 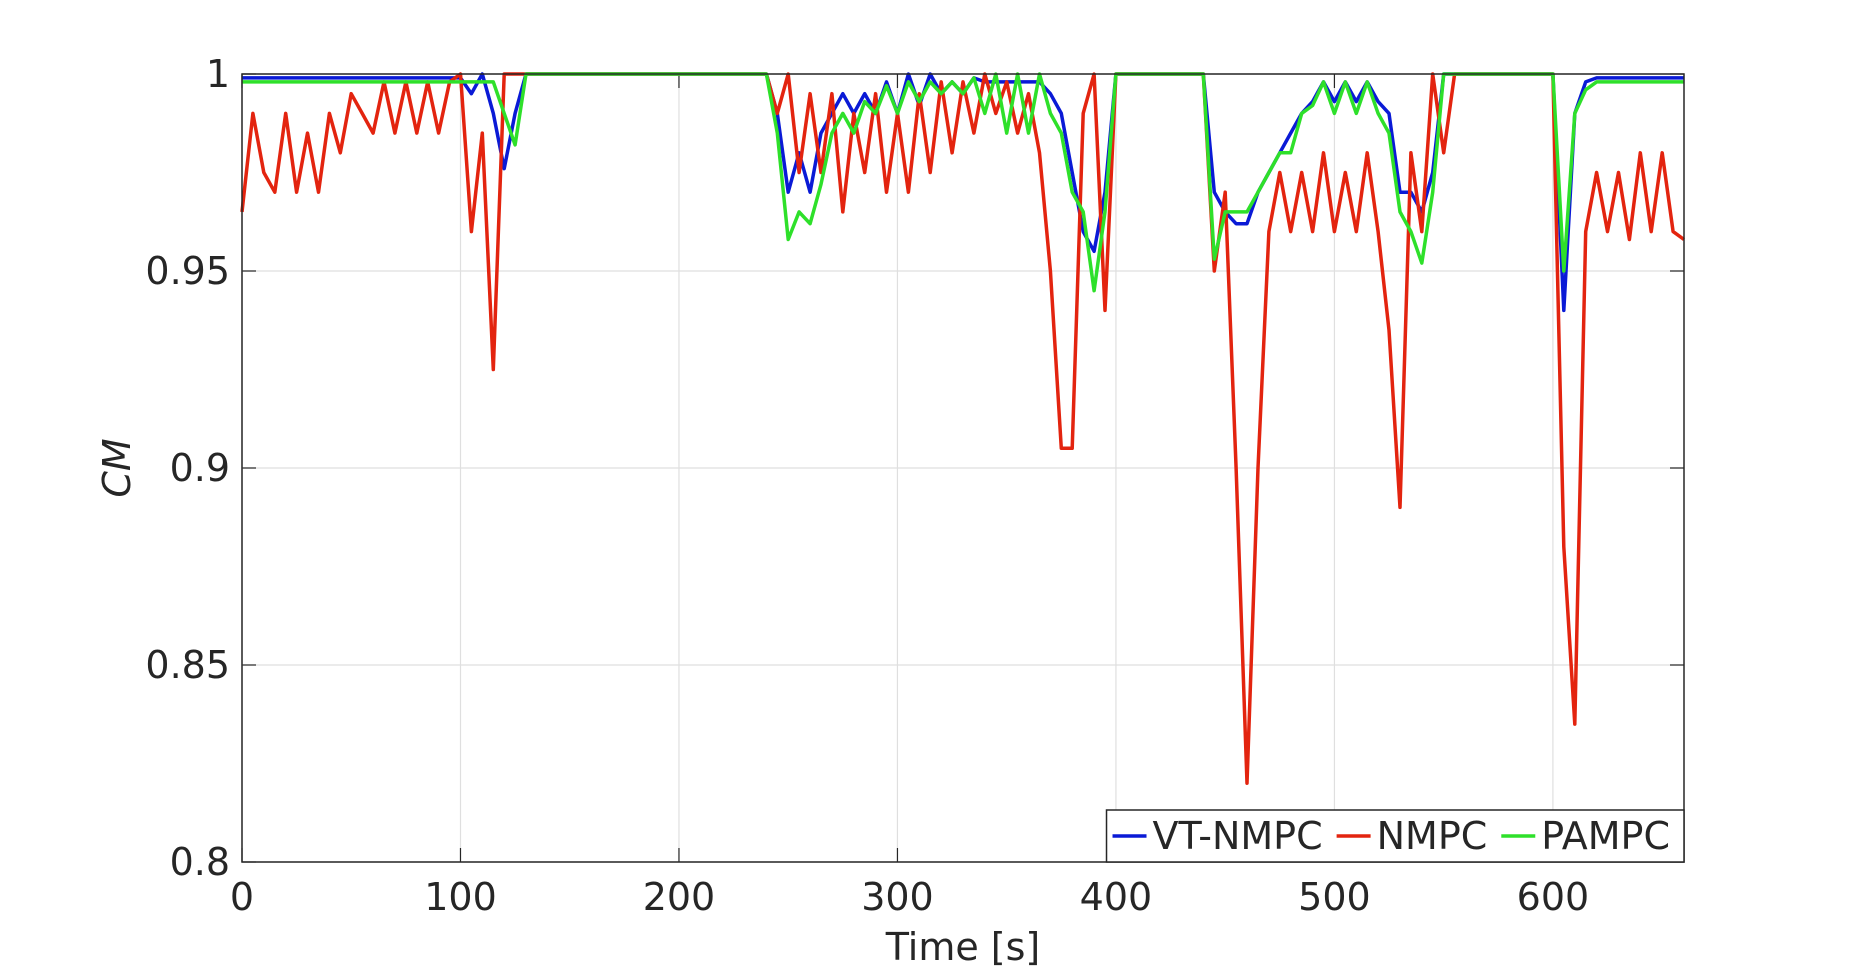 I want to click on y-tick-label: 0.85, so click(x=187, y=665).